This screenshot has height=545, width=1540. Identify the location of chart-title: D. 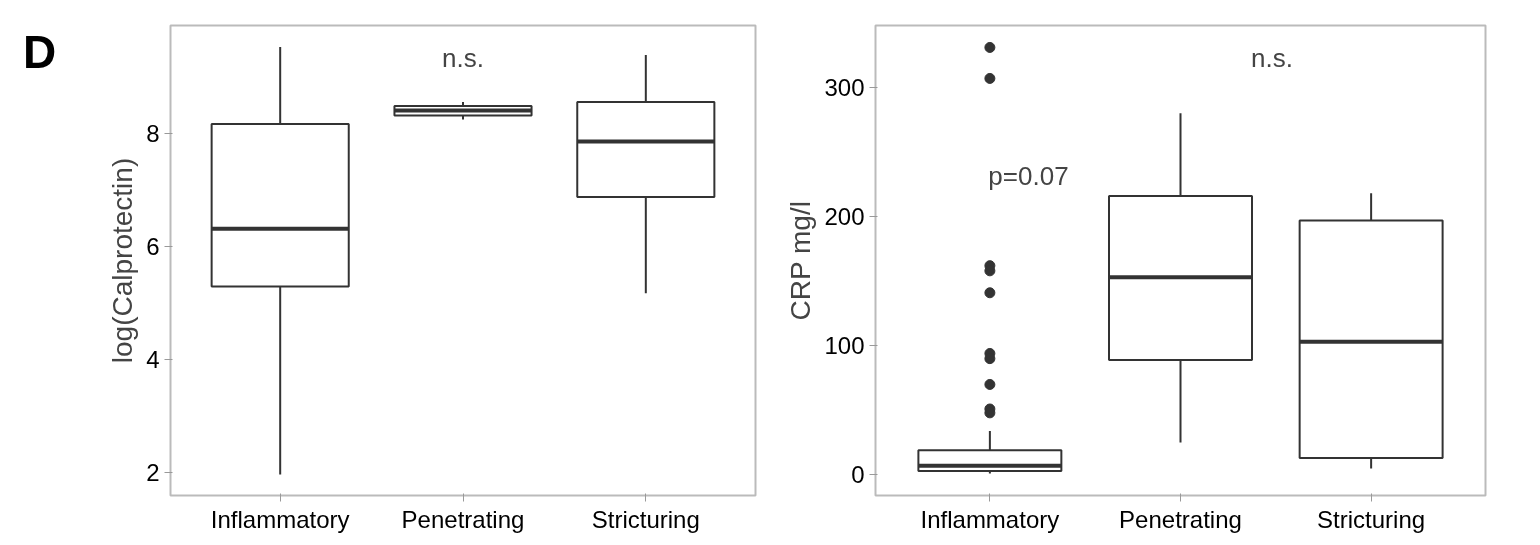
(40, 52).